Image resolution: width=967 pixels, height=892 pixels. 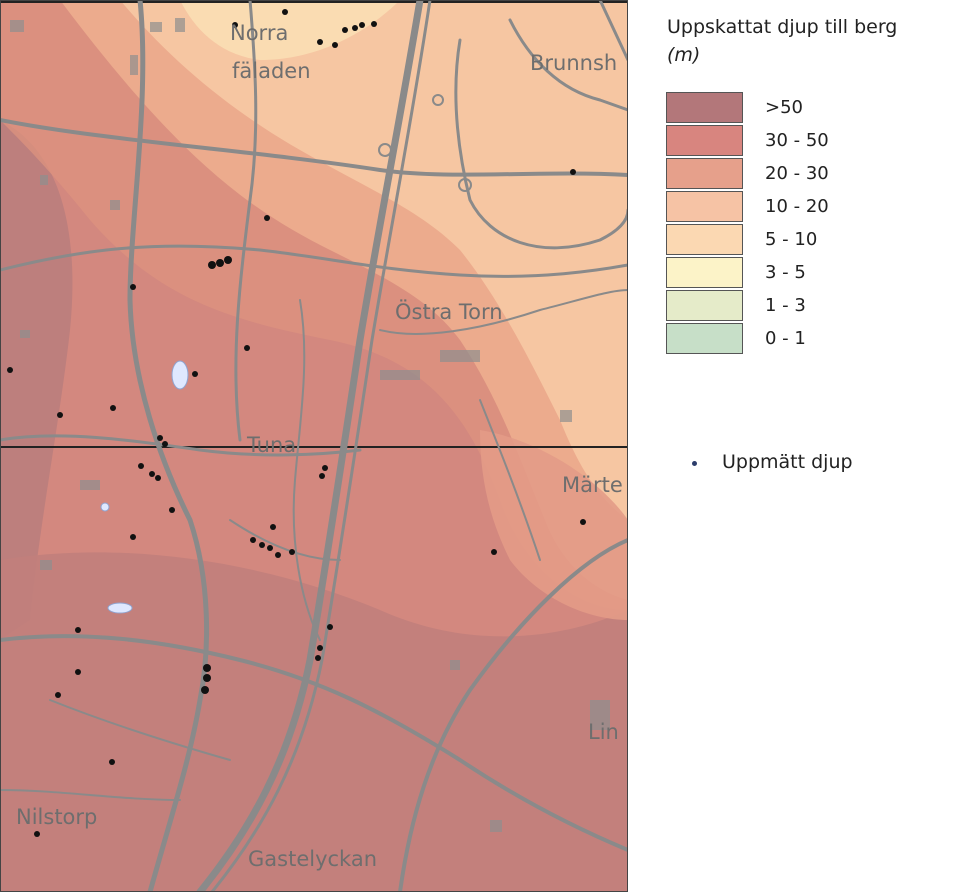 I want to click on measured-depth-legend-dot, so click(x=694, y=463).